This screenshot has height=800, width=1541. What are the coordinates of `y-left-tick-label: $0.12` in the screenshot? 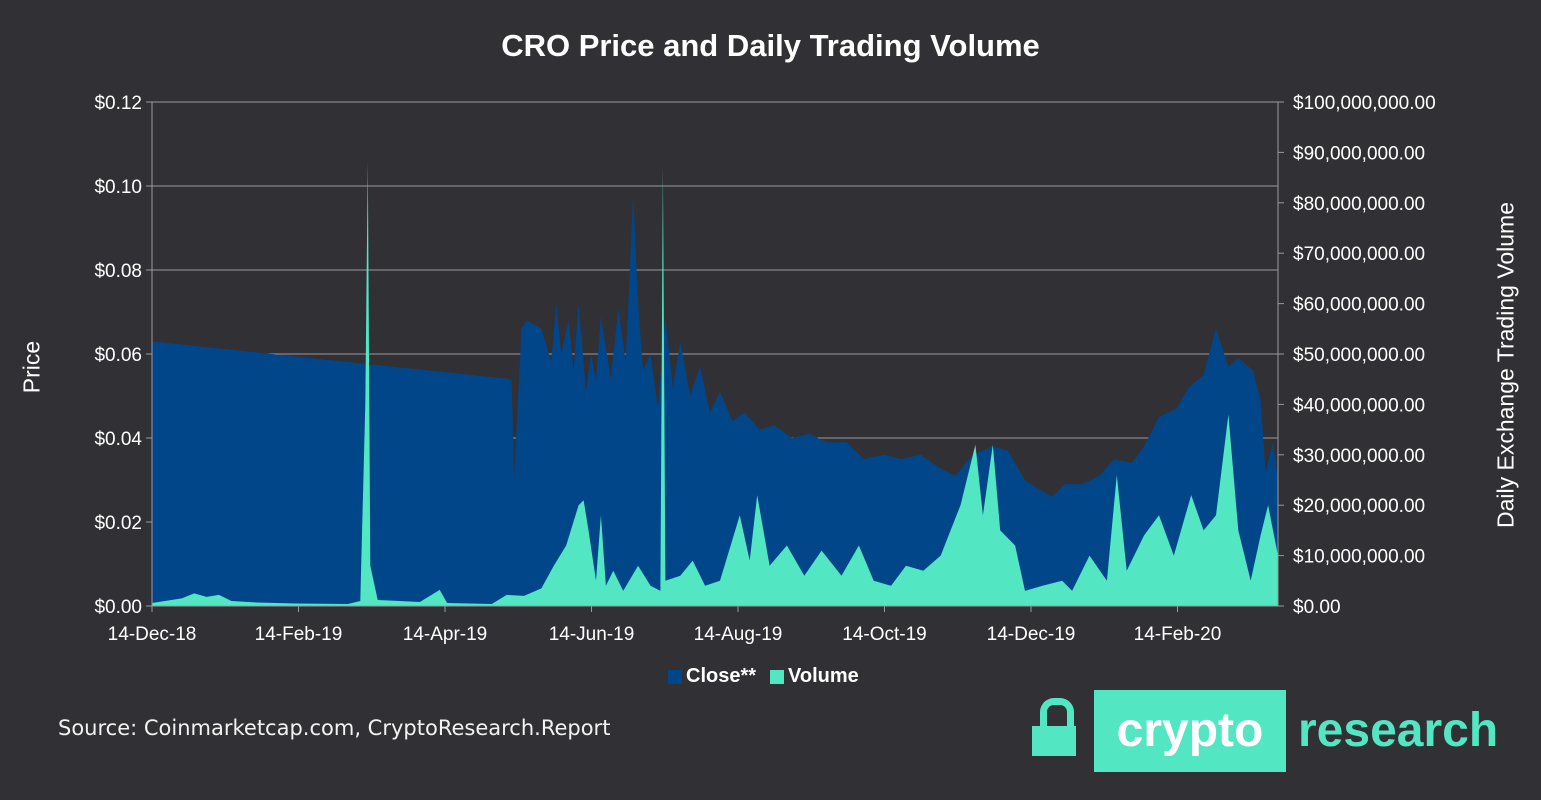 It's located at (118, 103).